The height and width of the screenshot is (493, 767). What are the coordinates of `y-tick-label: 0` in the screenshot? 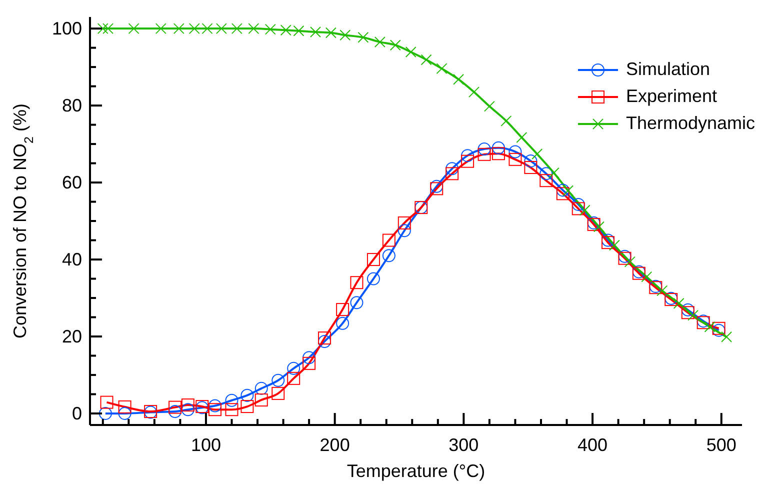 It's located at (77, 413).